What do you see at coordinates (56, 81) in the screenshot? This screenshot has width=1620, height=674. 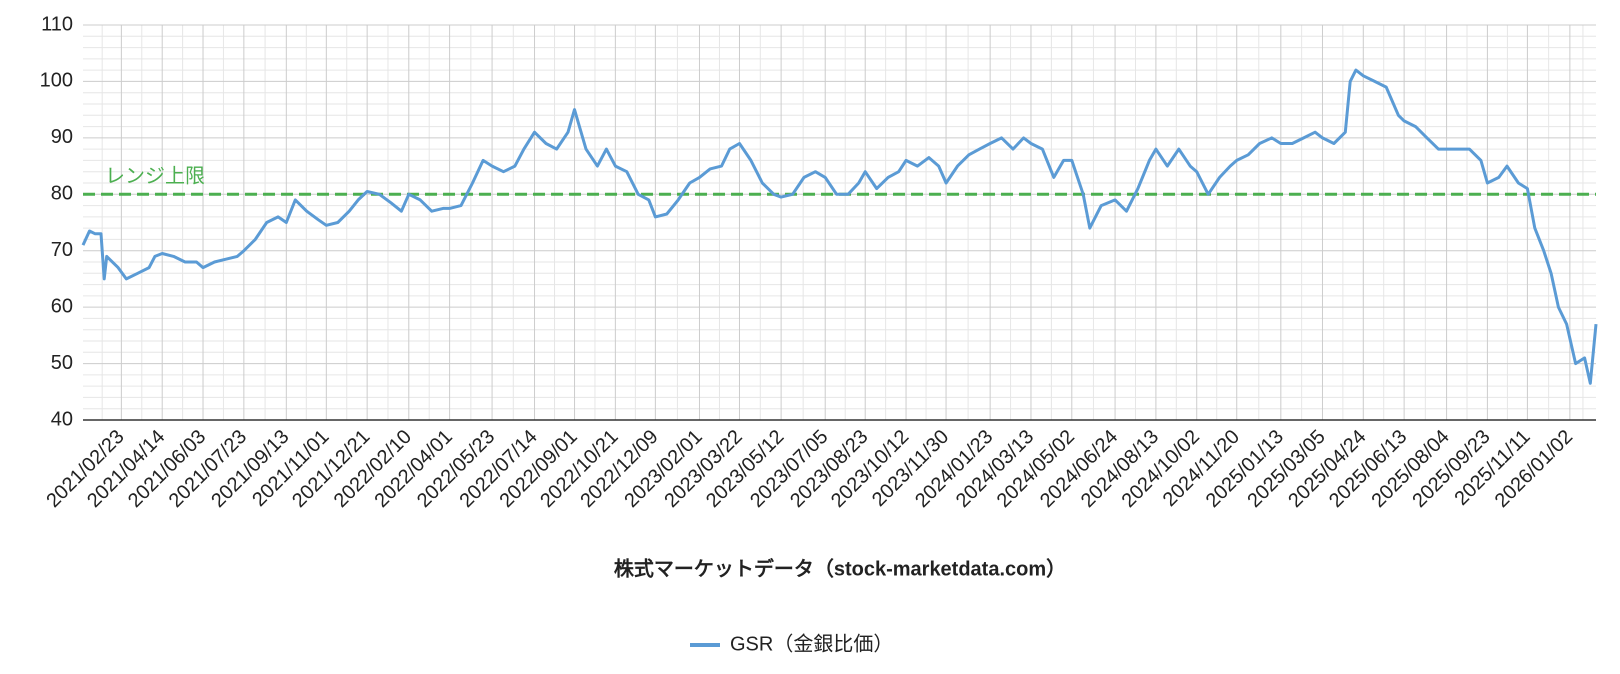 I see `y-tick-label: 100` at bounding box center [56, 81].